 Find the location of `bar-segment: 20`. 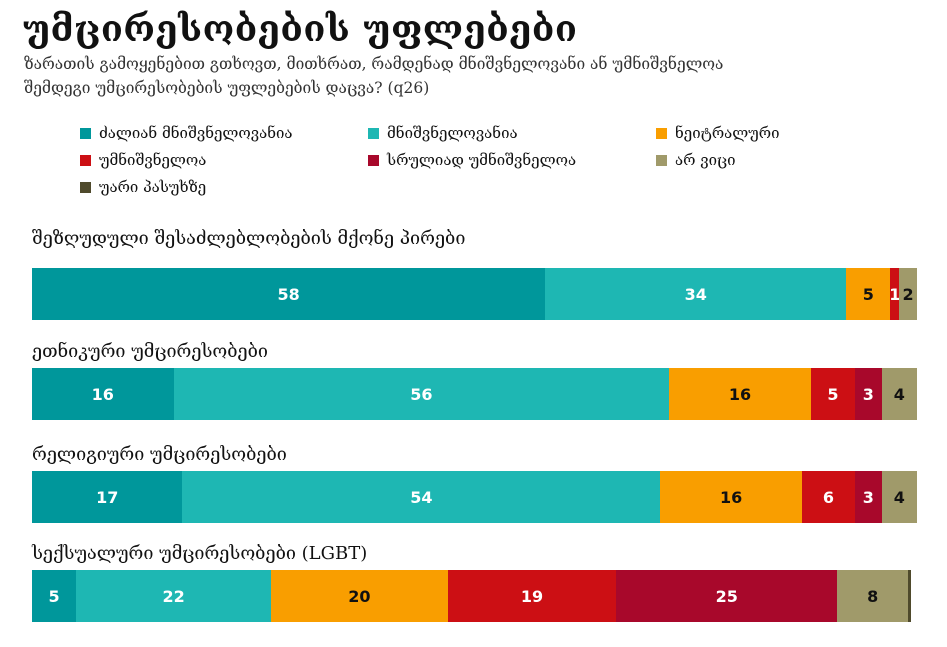

bar-segment: 20 is located at coordinates (359, 596).